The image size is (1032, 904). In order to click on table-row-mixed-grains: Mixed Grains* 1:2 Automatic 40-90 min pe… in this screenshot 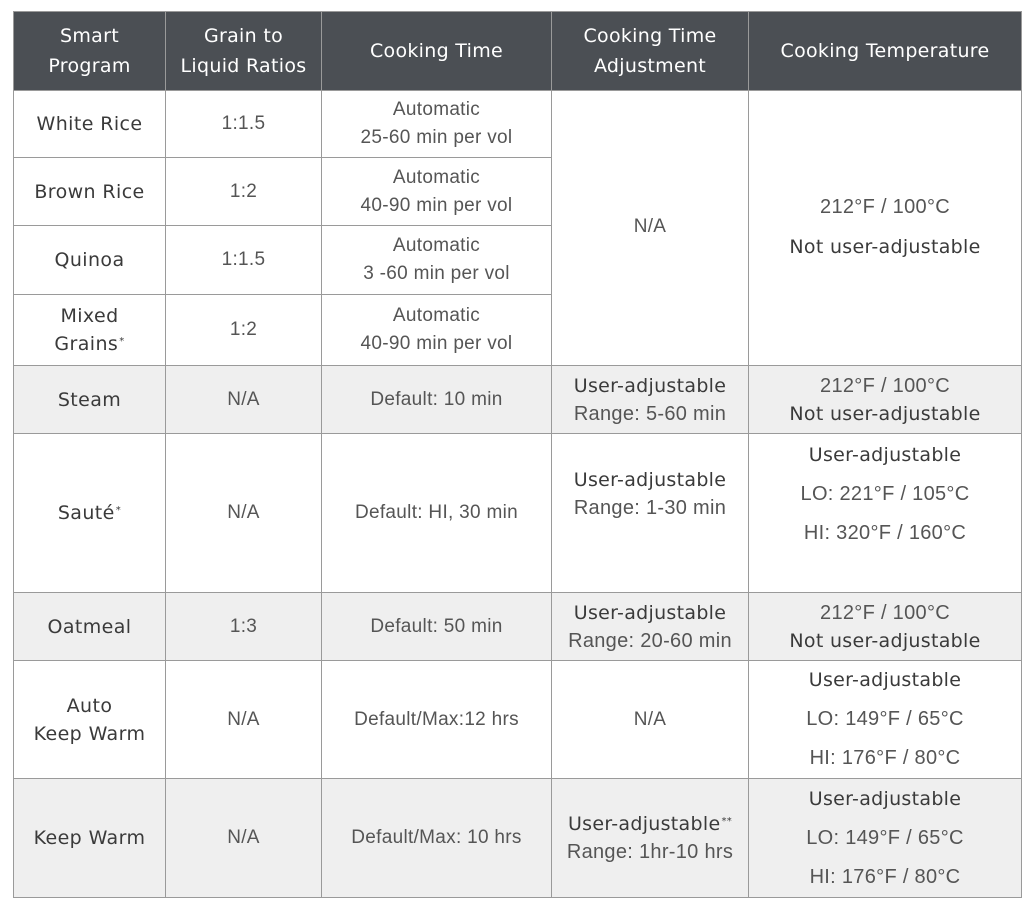, I will do `click(517, 330)`.